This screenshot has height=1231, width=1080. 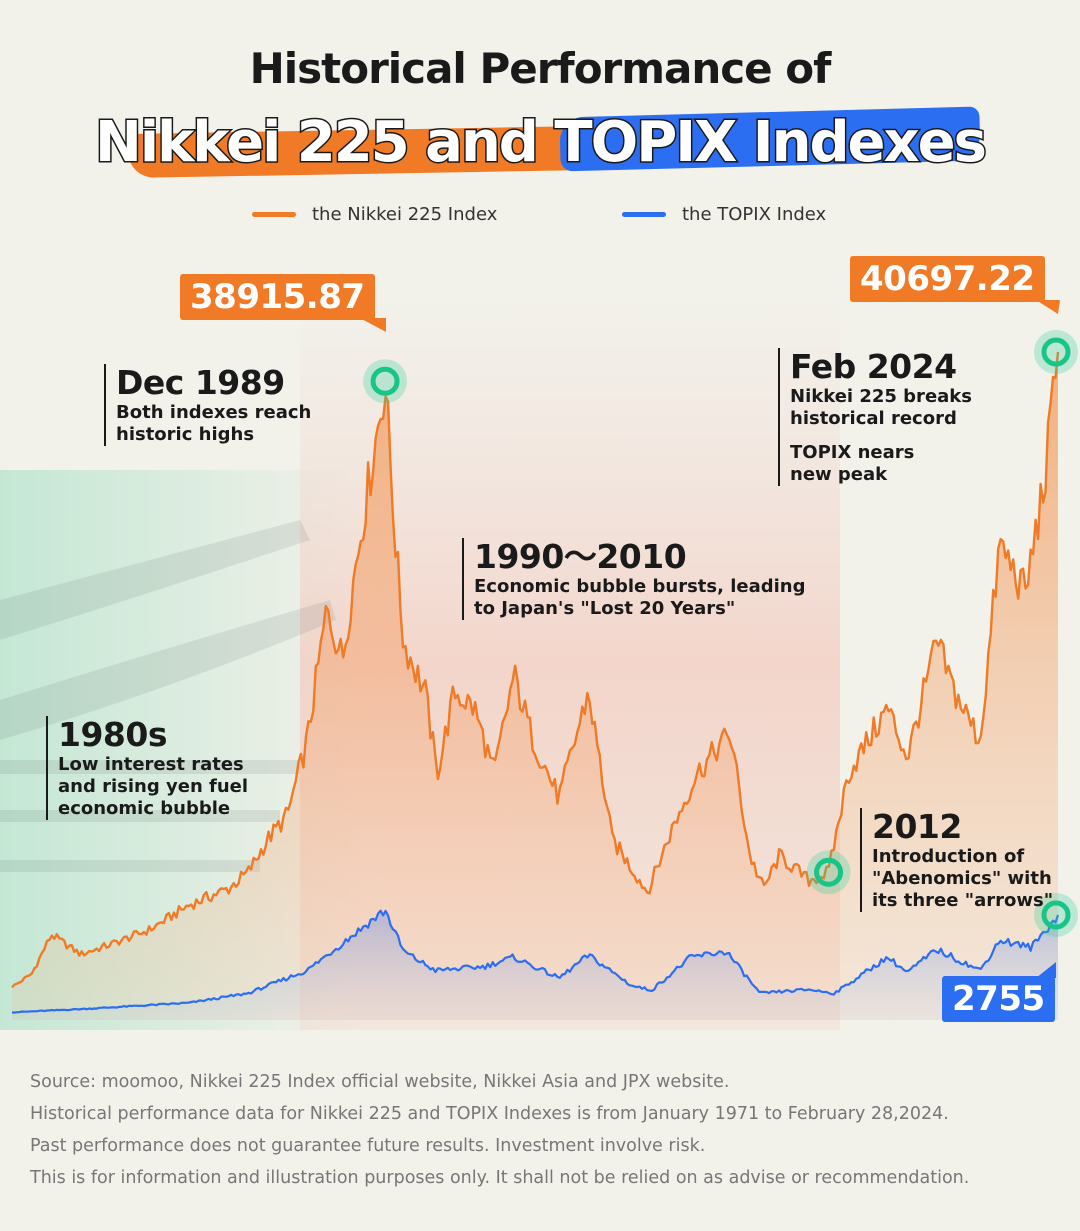 I want to click on series-line-topix, so click(x=535, y=961).